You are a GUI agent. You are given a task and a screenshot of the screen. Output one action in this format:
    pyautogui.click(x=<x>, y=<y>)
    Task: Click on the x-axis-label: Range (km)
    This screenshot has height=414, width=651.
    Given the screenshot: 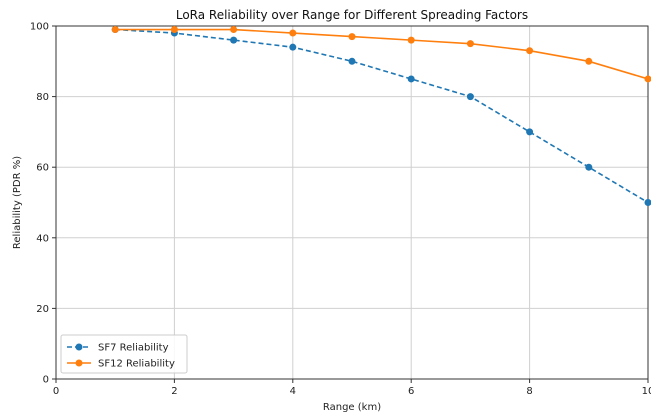 What is the action you would take?
    pyautogui.click(x=352, y=407)
    